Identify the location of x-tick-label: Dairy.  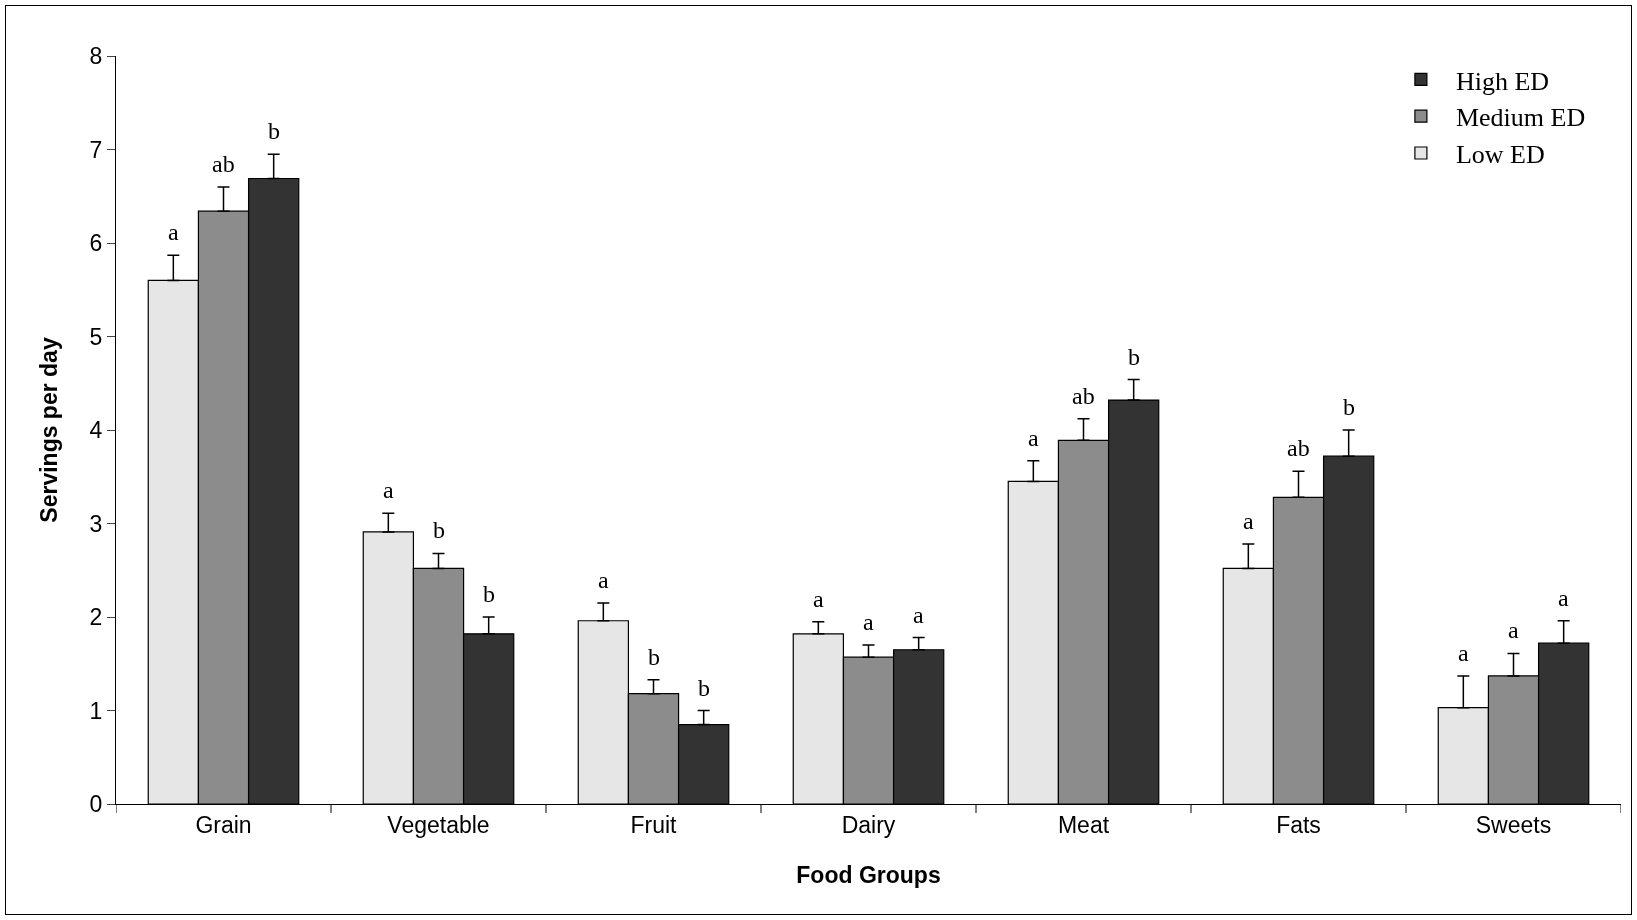
(868, 824).